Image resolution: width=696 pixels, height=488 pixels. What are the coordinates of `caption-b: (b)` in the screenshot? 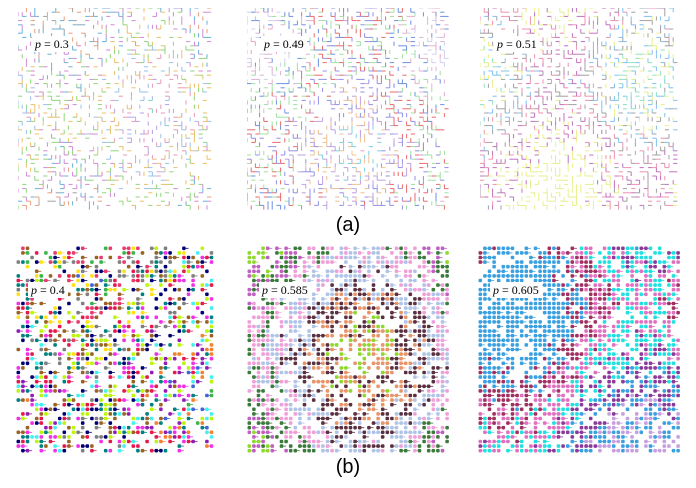 It's located at (348, 467).